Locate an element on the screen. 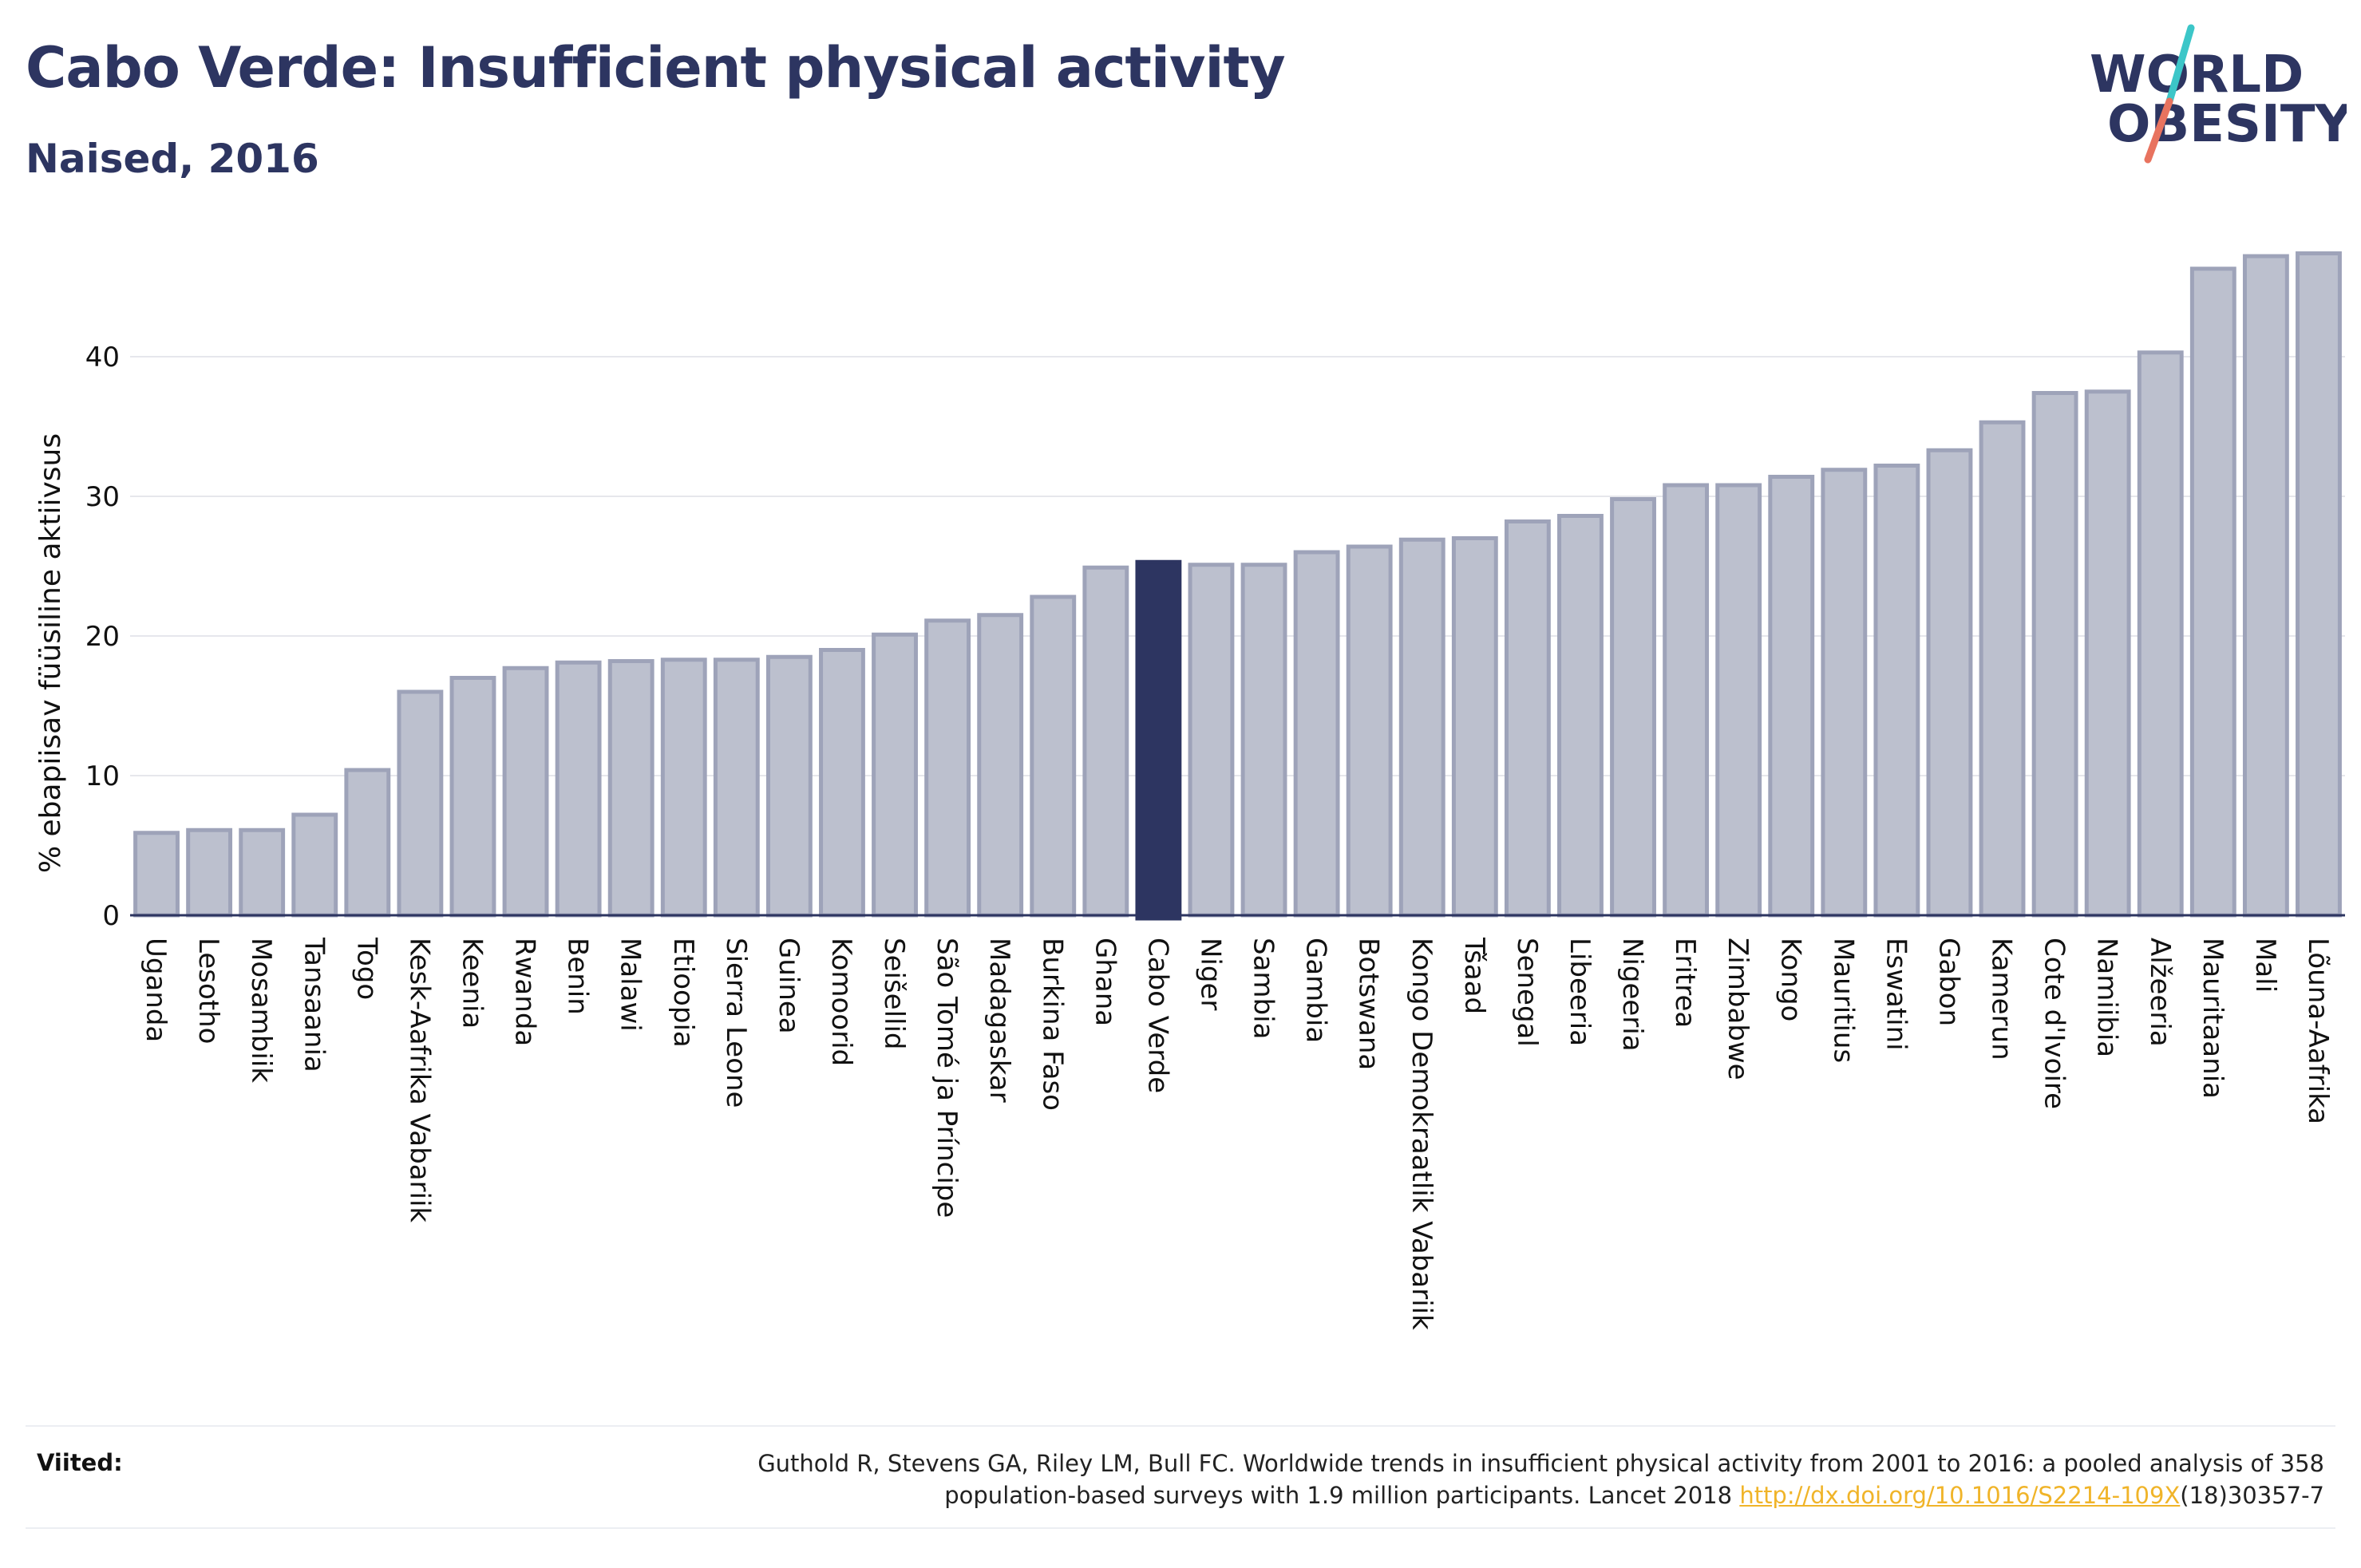 This screenshot has width=2361, height=1568. x-tick-label: Kongo is located at coordinates (1790, 979).